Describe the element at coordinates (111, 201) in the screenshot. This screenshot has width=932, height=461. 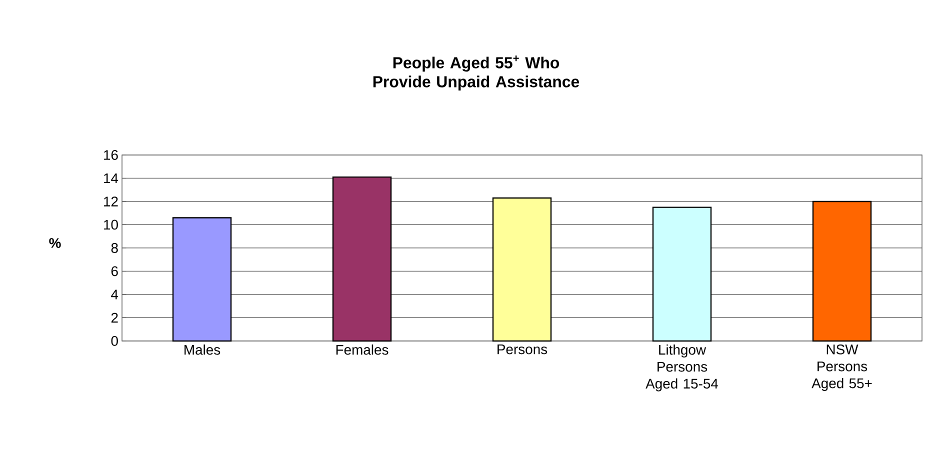
I see `y-tick-label: 12` at that location.